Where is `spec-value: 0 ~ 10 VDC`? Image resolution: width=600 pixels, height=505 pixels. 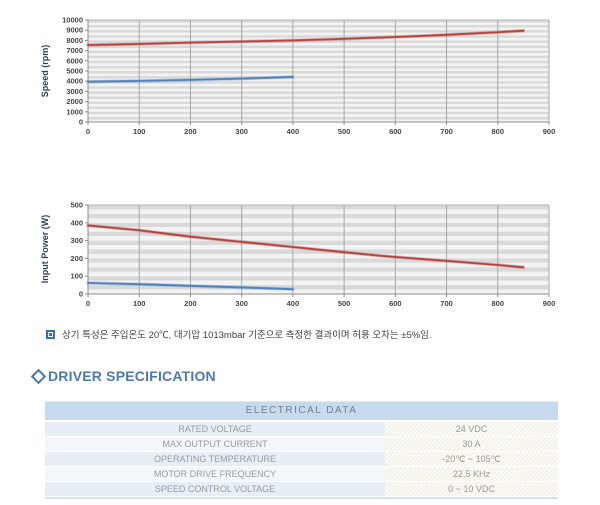
spec-value: 0 ~ 10 VDC is located at coordinates (471, 489).